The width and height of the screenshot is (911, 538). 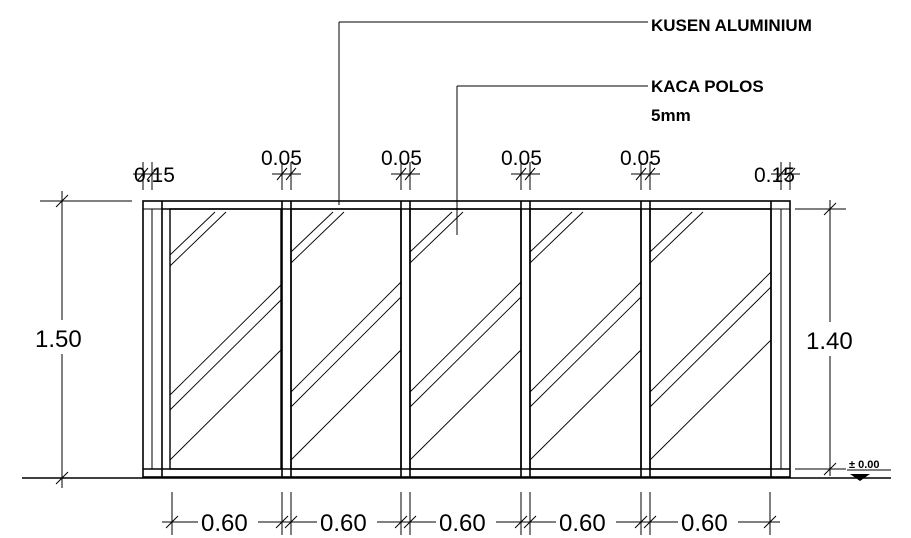 I want to click on frame-callout-leader, so click(x=493, y=113).